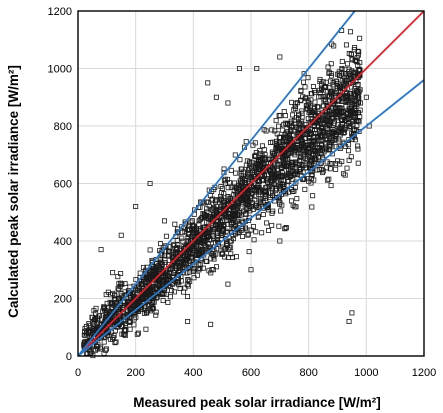  What do you see at coordinates (69, 357) in the screenshot?
I see `y-tick-label: 0` at bounding box center [69, 357].